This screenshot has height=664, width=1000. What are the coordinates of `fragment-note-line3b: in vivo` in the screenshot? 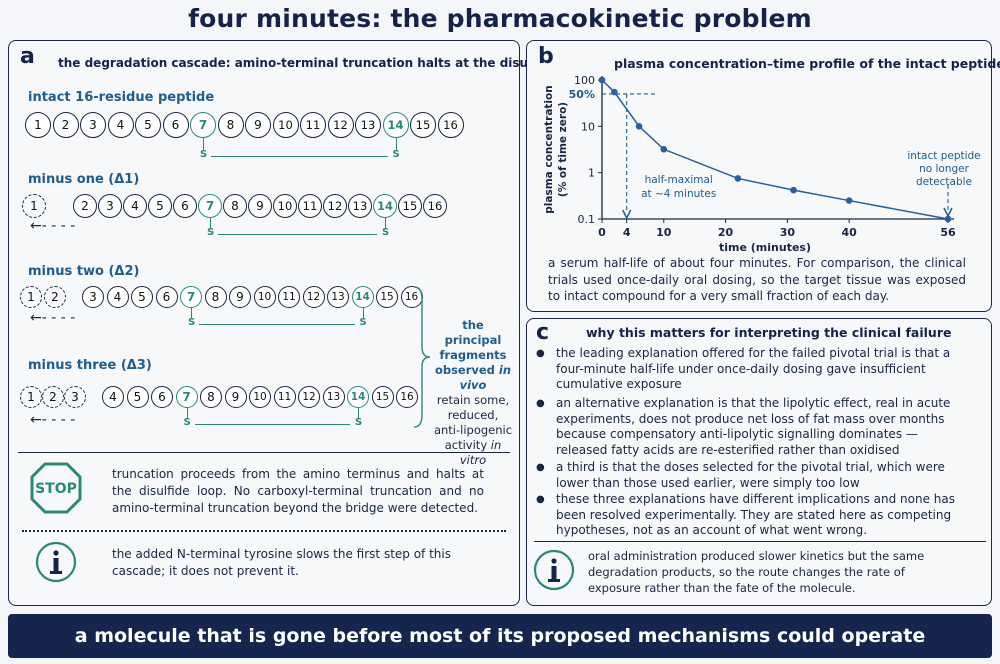 It's located at (485, 377).